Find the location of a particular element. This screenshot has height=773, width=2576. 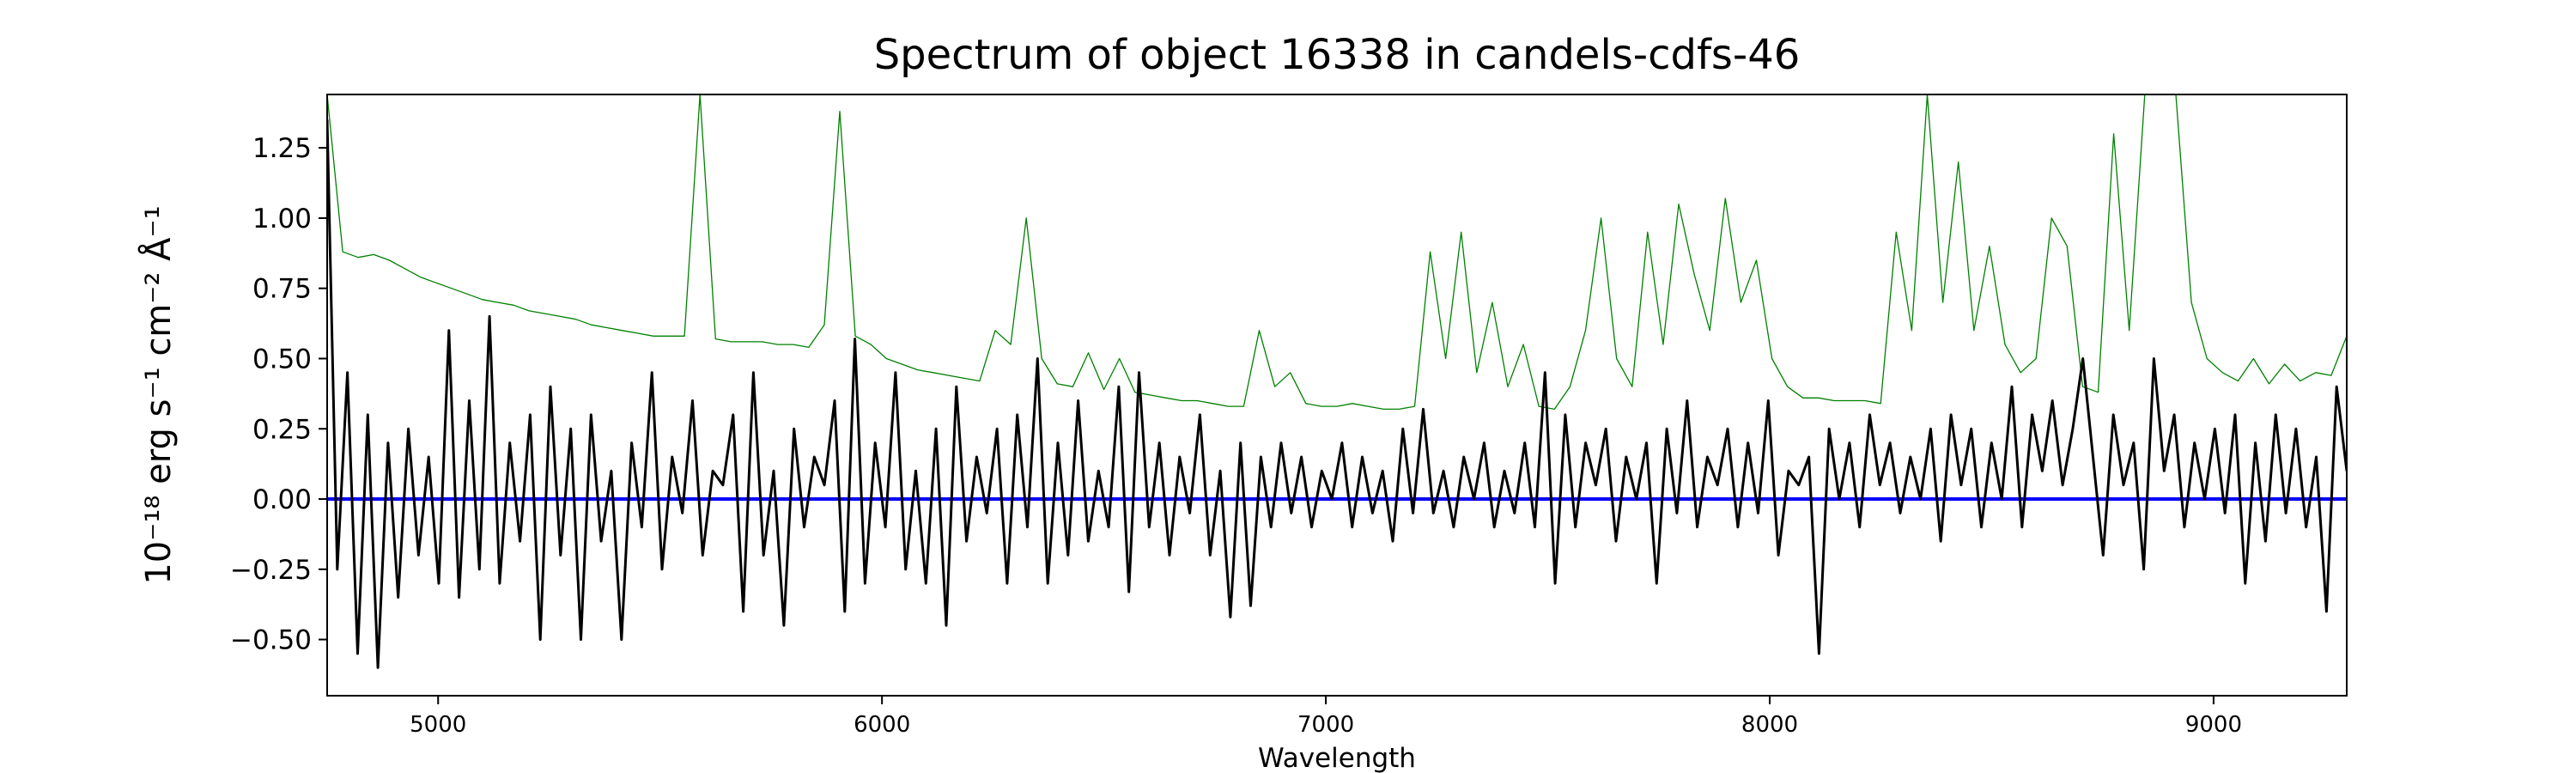

y-tick-label: 1.25 is located at coordinates (282, 148).